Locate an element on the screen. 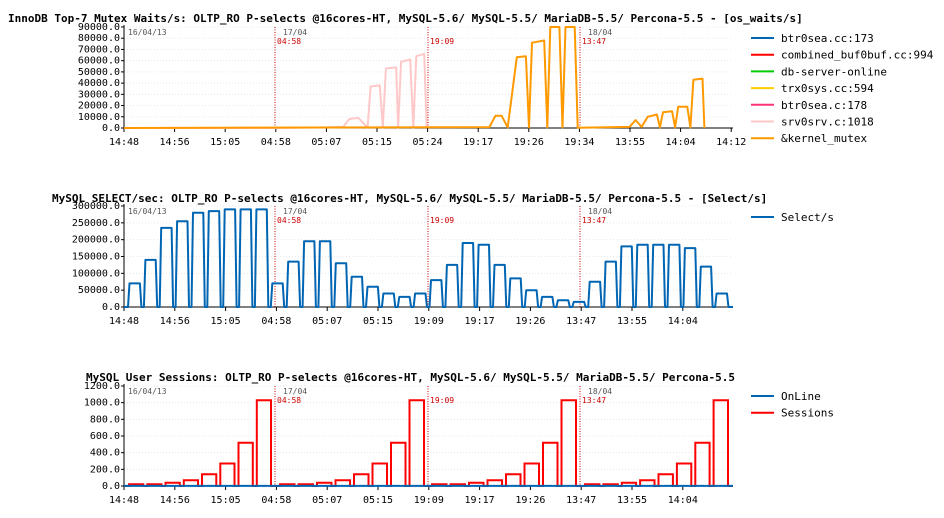 The image size is (944, 518). legend-label: srv0srv.c:1018 is located at coordinates (827, 122).